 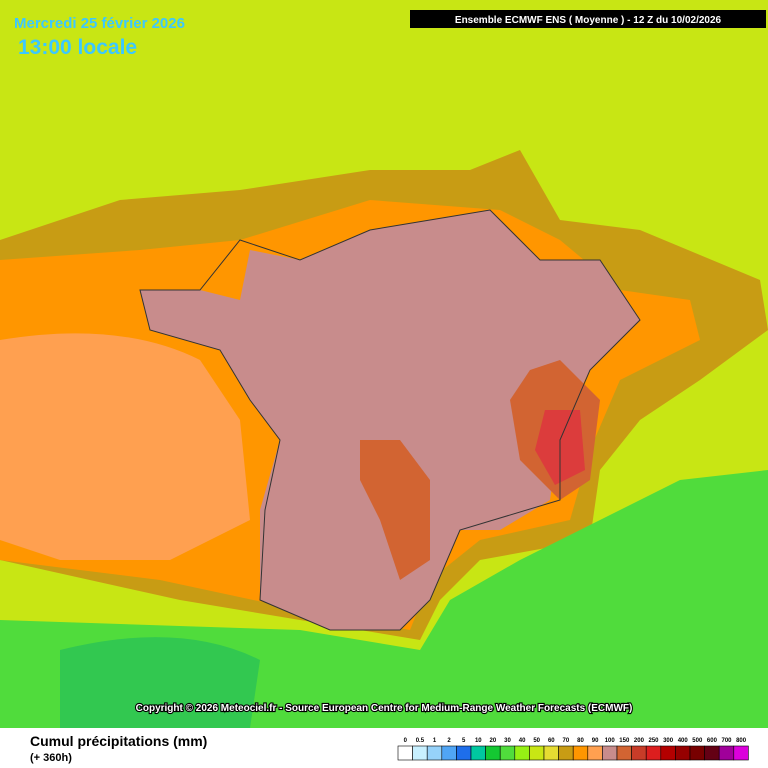 I want to click on legend-level: 40, so click(x=522, y=741).